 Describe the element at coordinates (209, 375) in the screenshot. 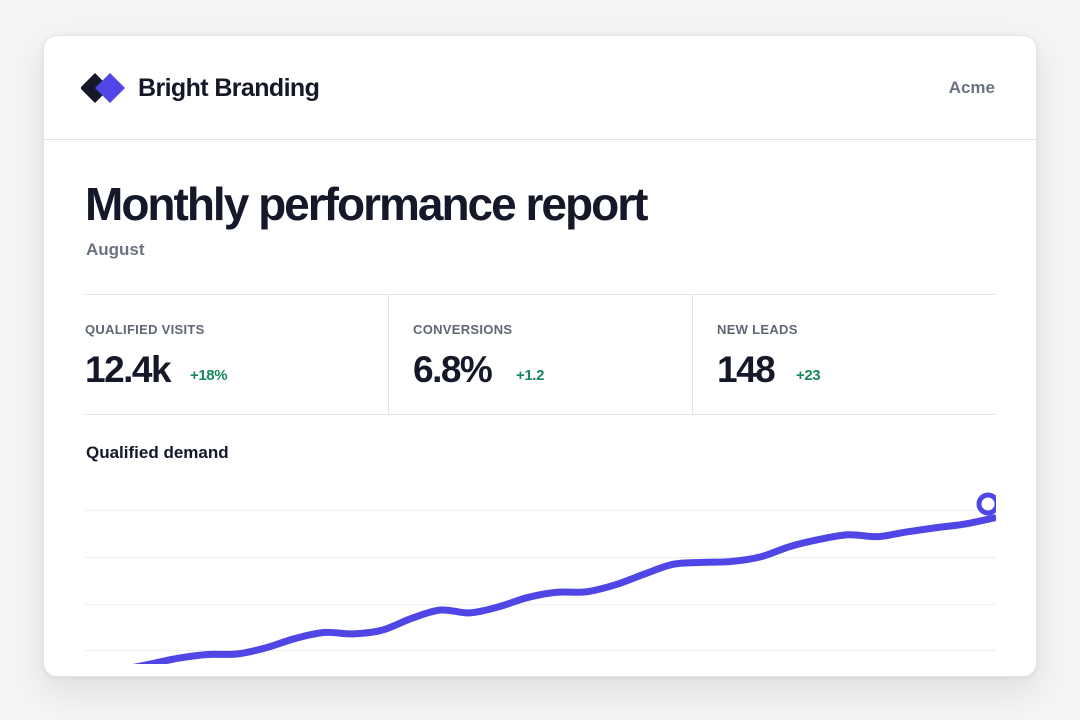

I see `metric-delta: +18%` at that location.